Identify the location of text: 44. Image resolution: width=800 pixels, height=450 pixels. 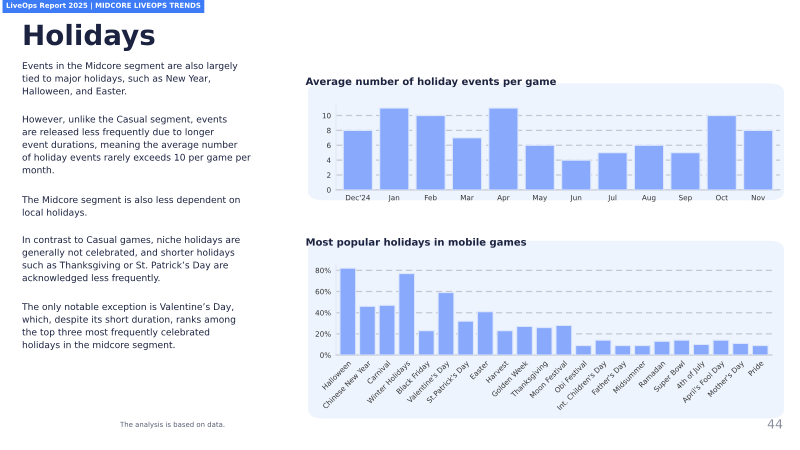
(775, 423).